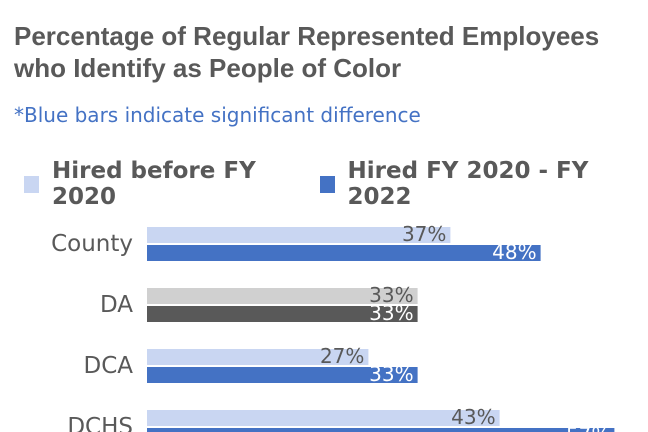  I want to click on category-label-dca: DCA, so click(108, 366).